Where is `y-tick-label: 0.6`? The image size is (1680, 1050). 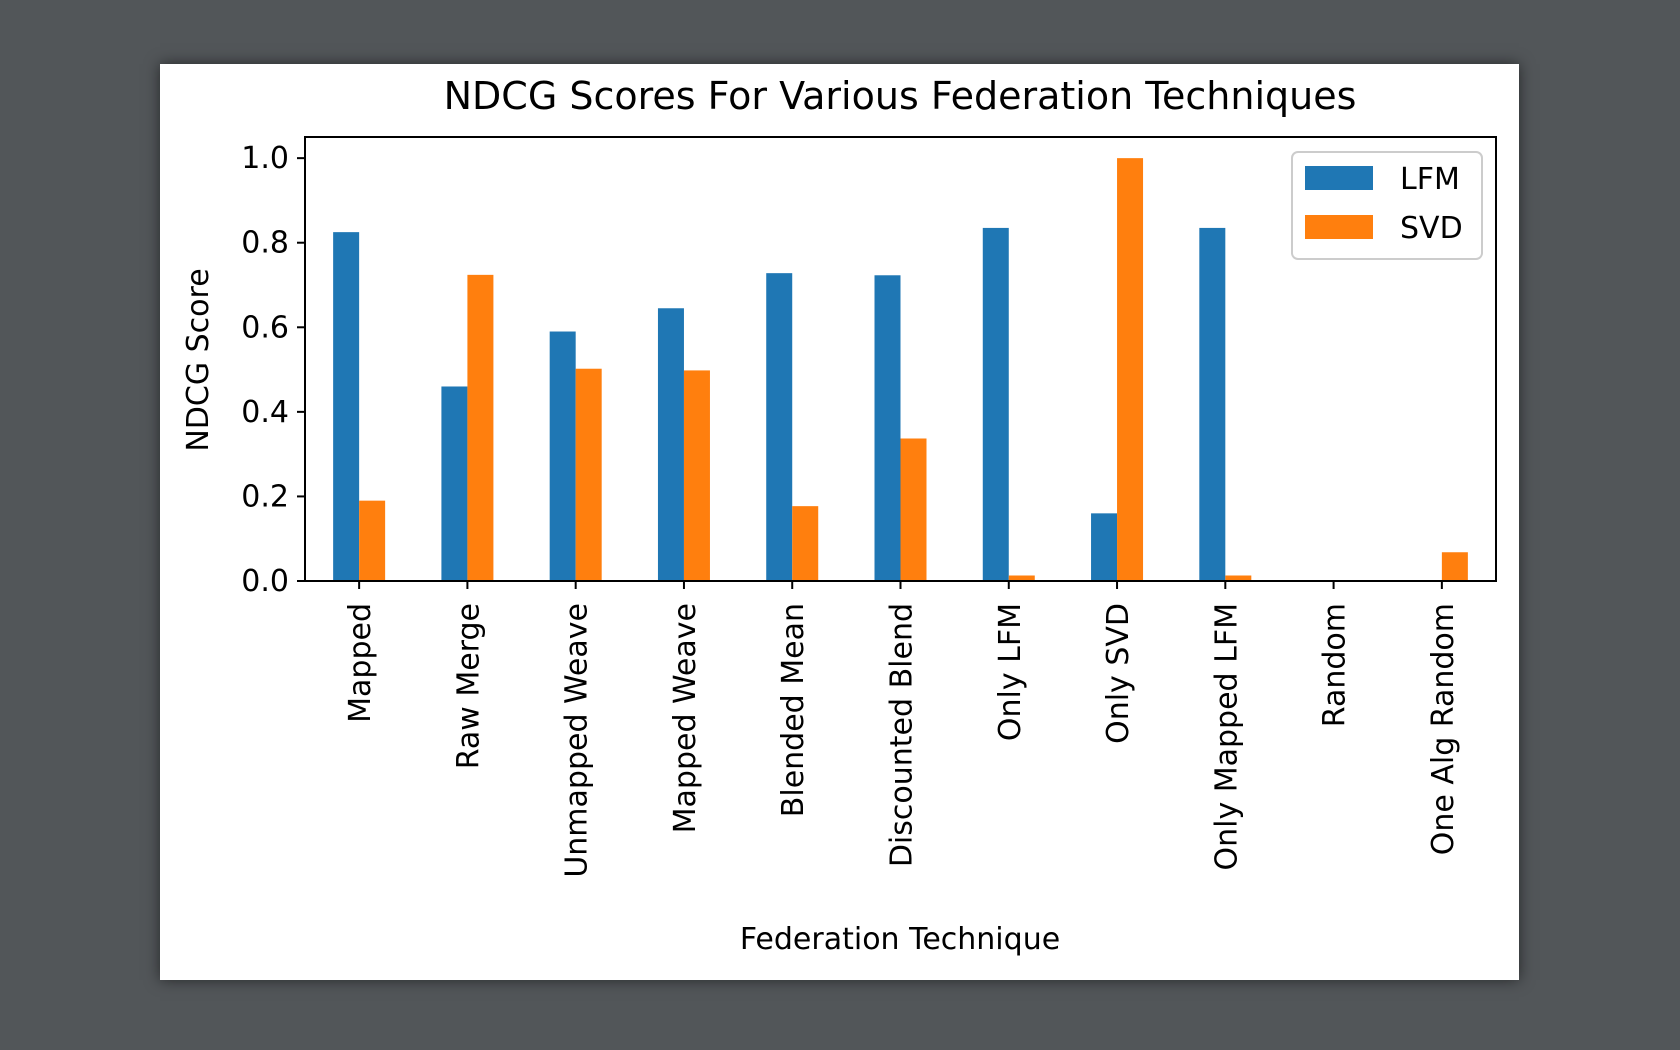
y-tick-label: 0.6 is located at coordinates (265, 327).